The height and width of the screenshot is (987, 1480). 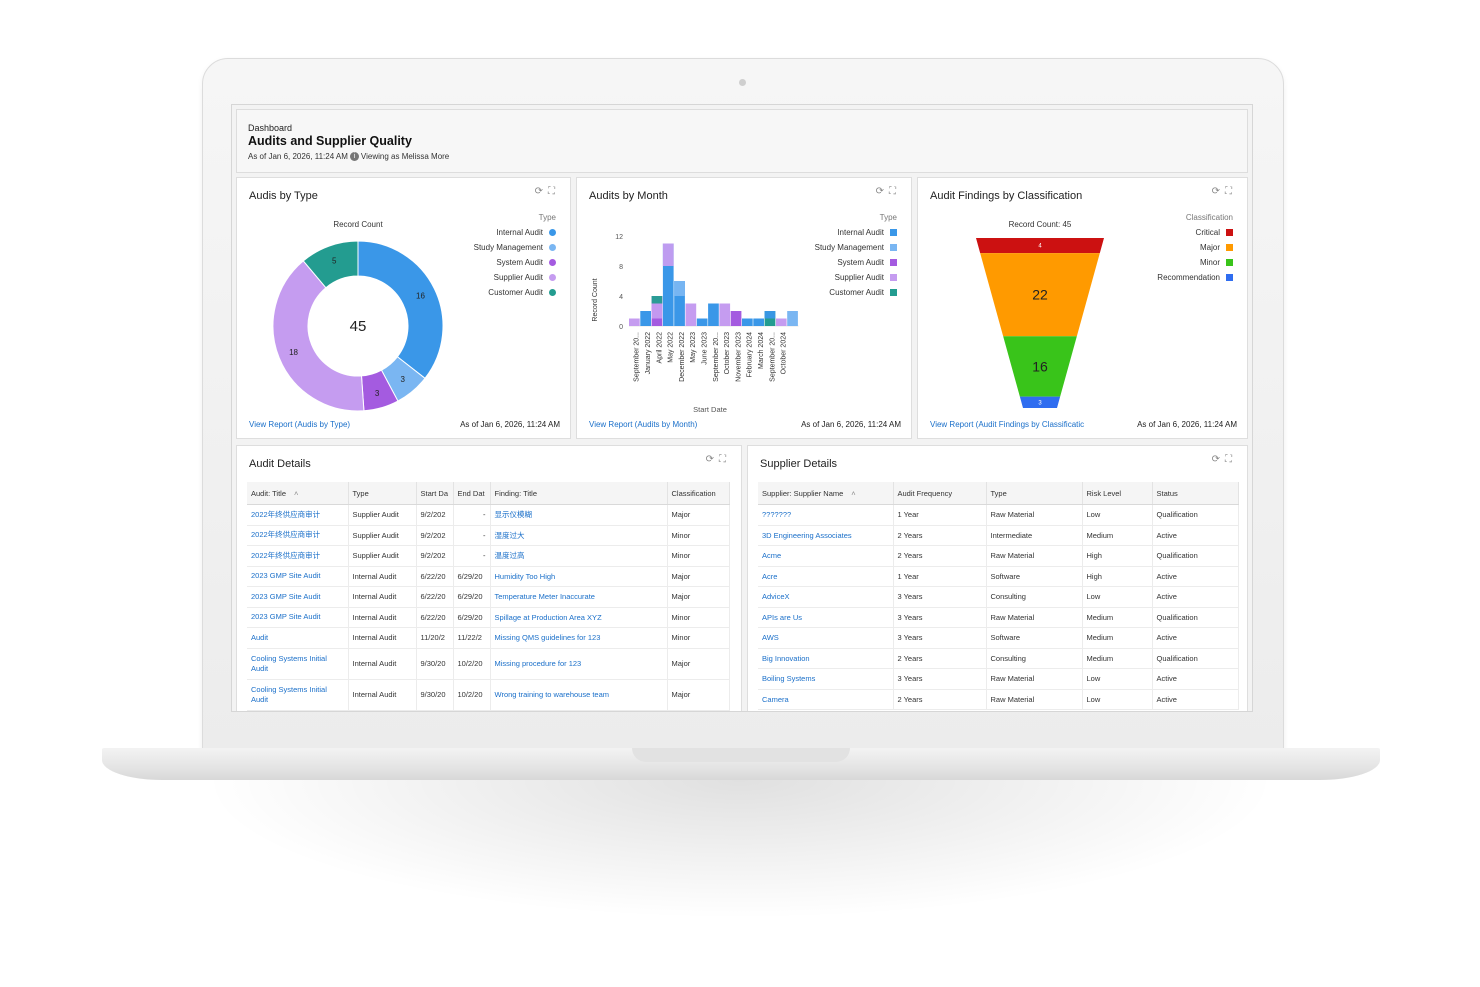 I want to click on table-cell-link: APIs are Us, so click(x=826, y=617).